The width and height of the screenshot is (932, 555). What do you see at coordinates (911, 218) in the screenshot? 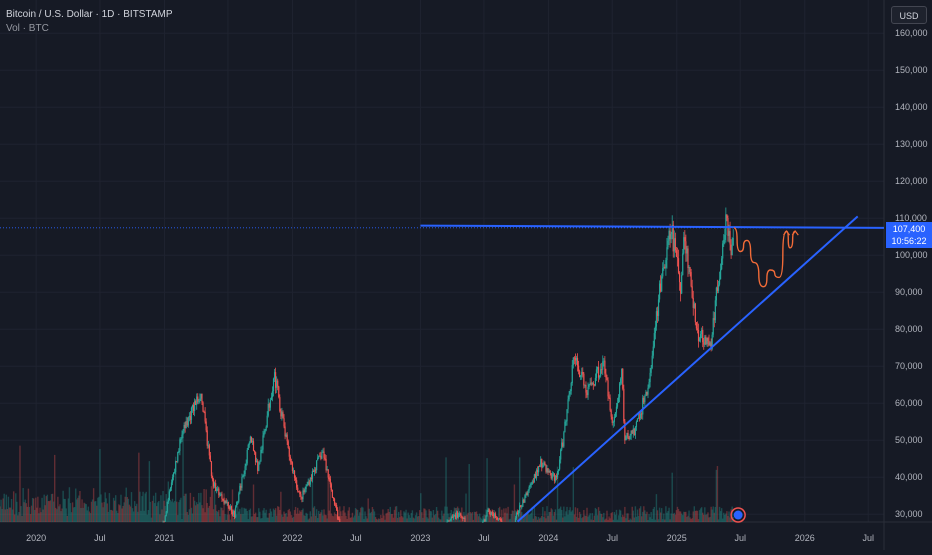
I see `y-tick-label: 110,000` at bounding box center [911, 218].